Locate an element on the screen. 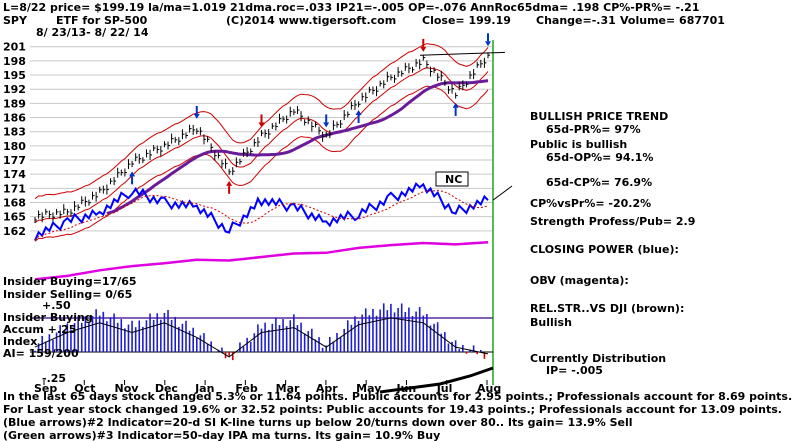 The height and width of the screenshot is (441, 800). y-tick-label: 165 is located at coordinates (14, 217).